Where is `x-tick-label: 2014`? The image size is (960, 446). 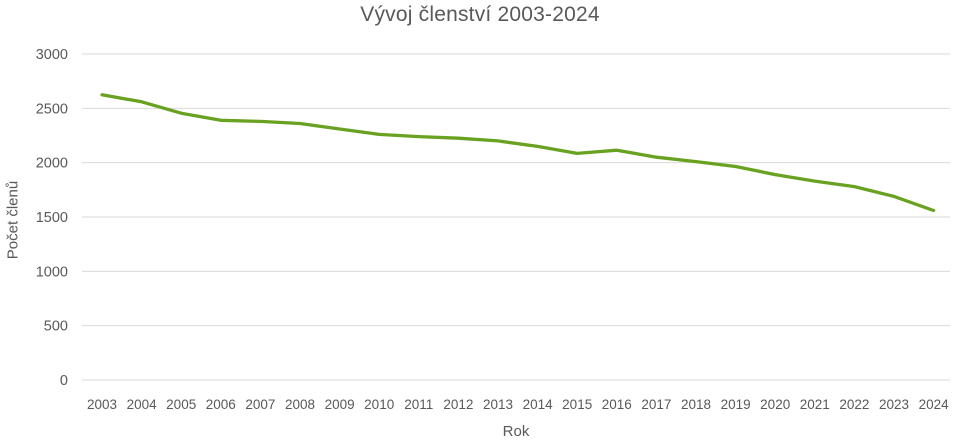 x-tick-label: 2014 is located at coordinates (538, 404).